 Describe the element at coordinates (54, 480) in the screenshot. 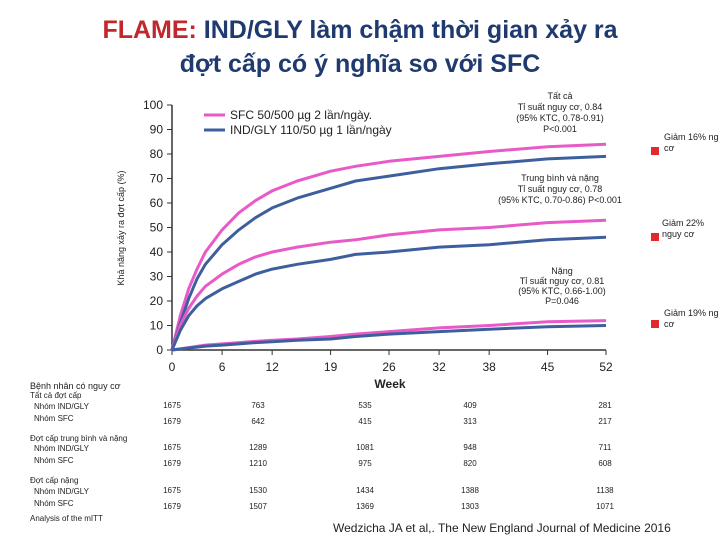

I see `table-group-label: Đợt cấp nặng` at that location.